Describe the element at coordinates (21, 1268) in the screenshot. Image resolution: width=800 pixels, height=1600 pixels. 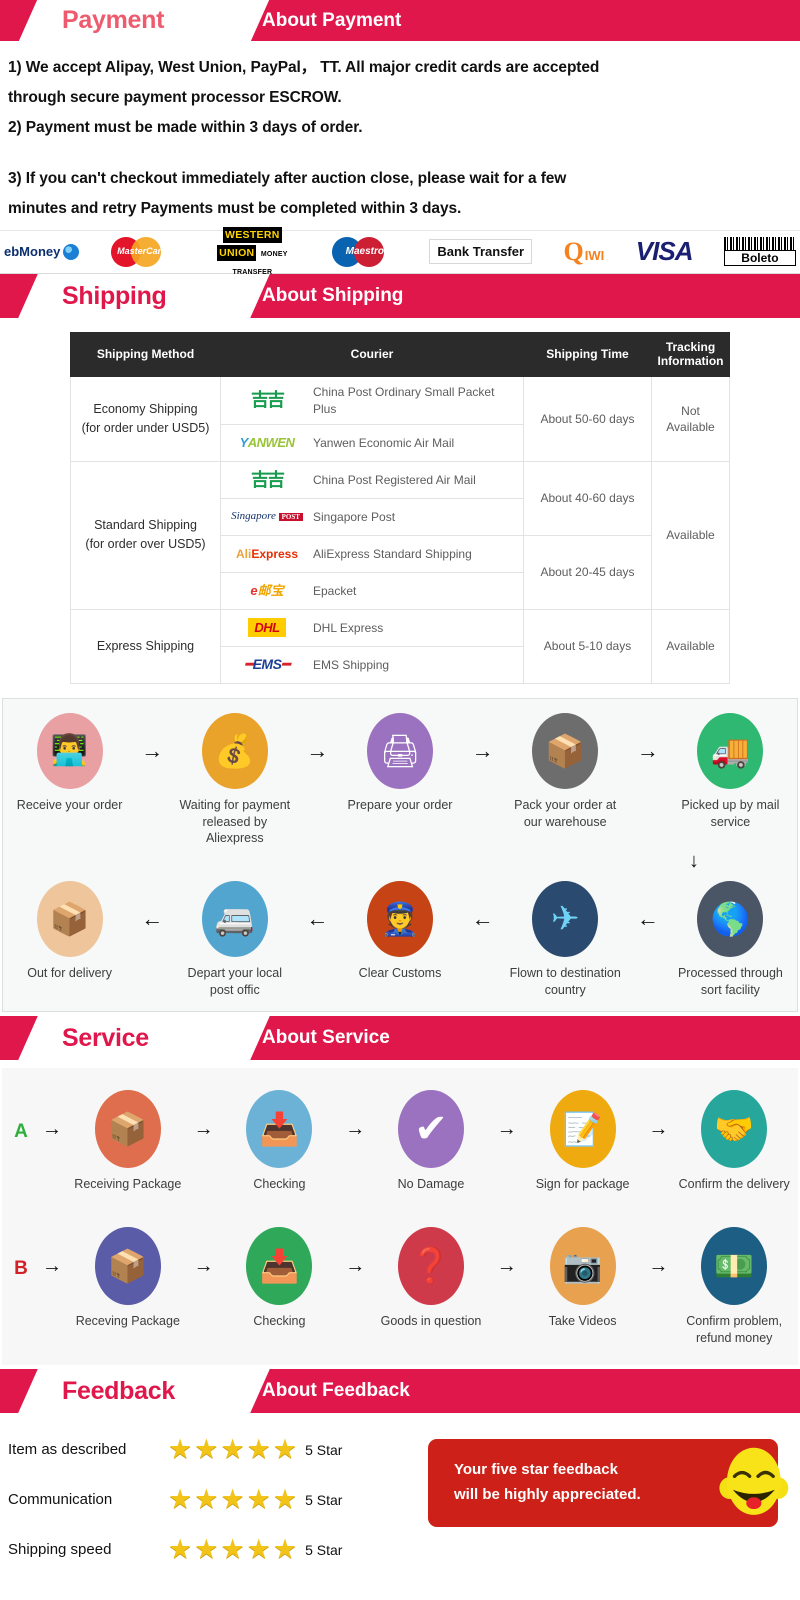
I see `service-row-b-badge: B` at that location.